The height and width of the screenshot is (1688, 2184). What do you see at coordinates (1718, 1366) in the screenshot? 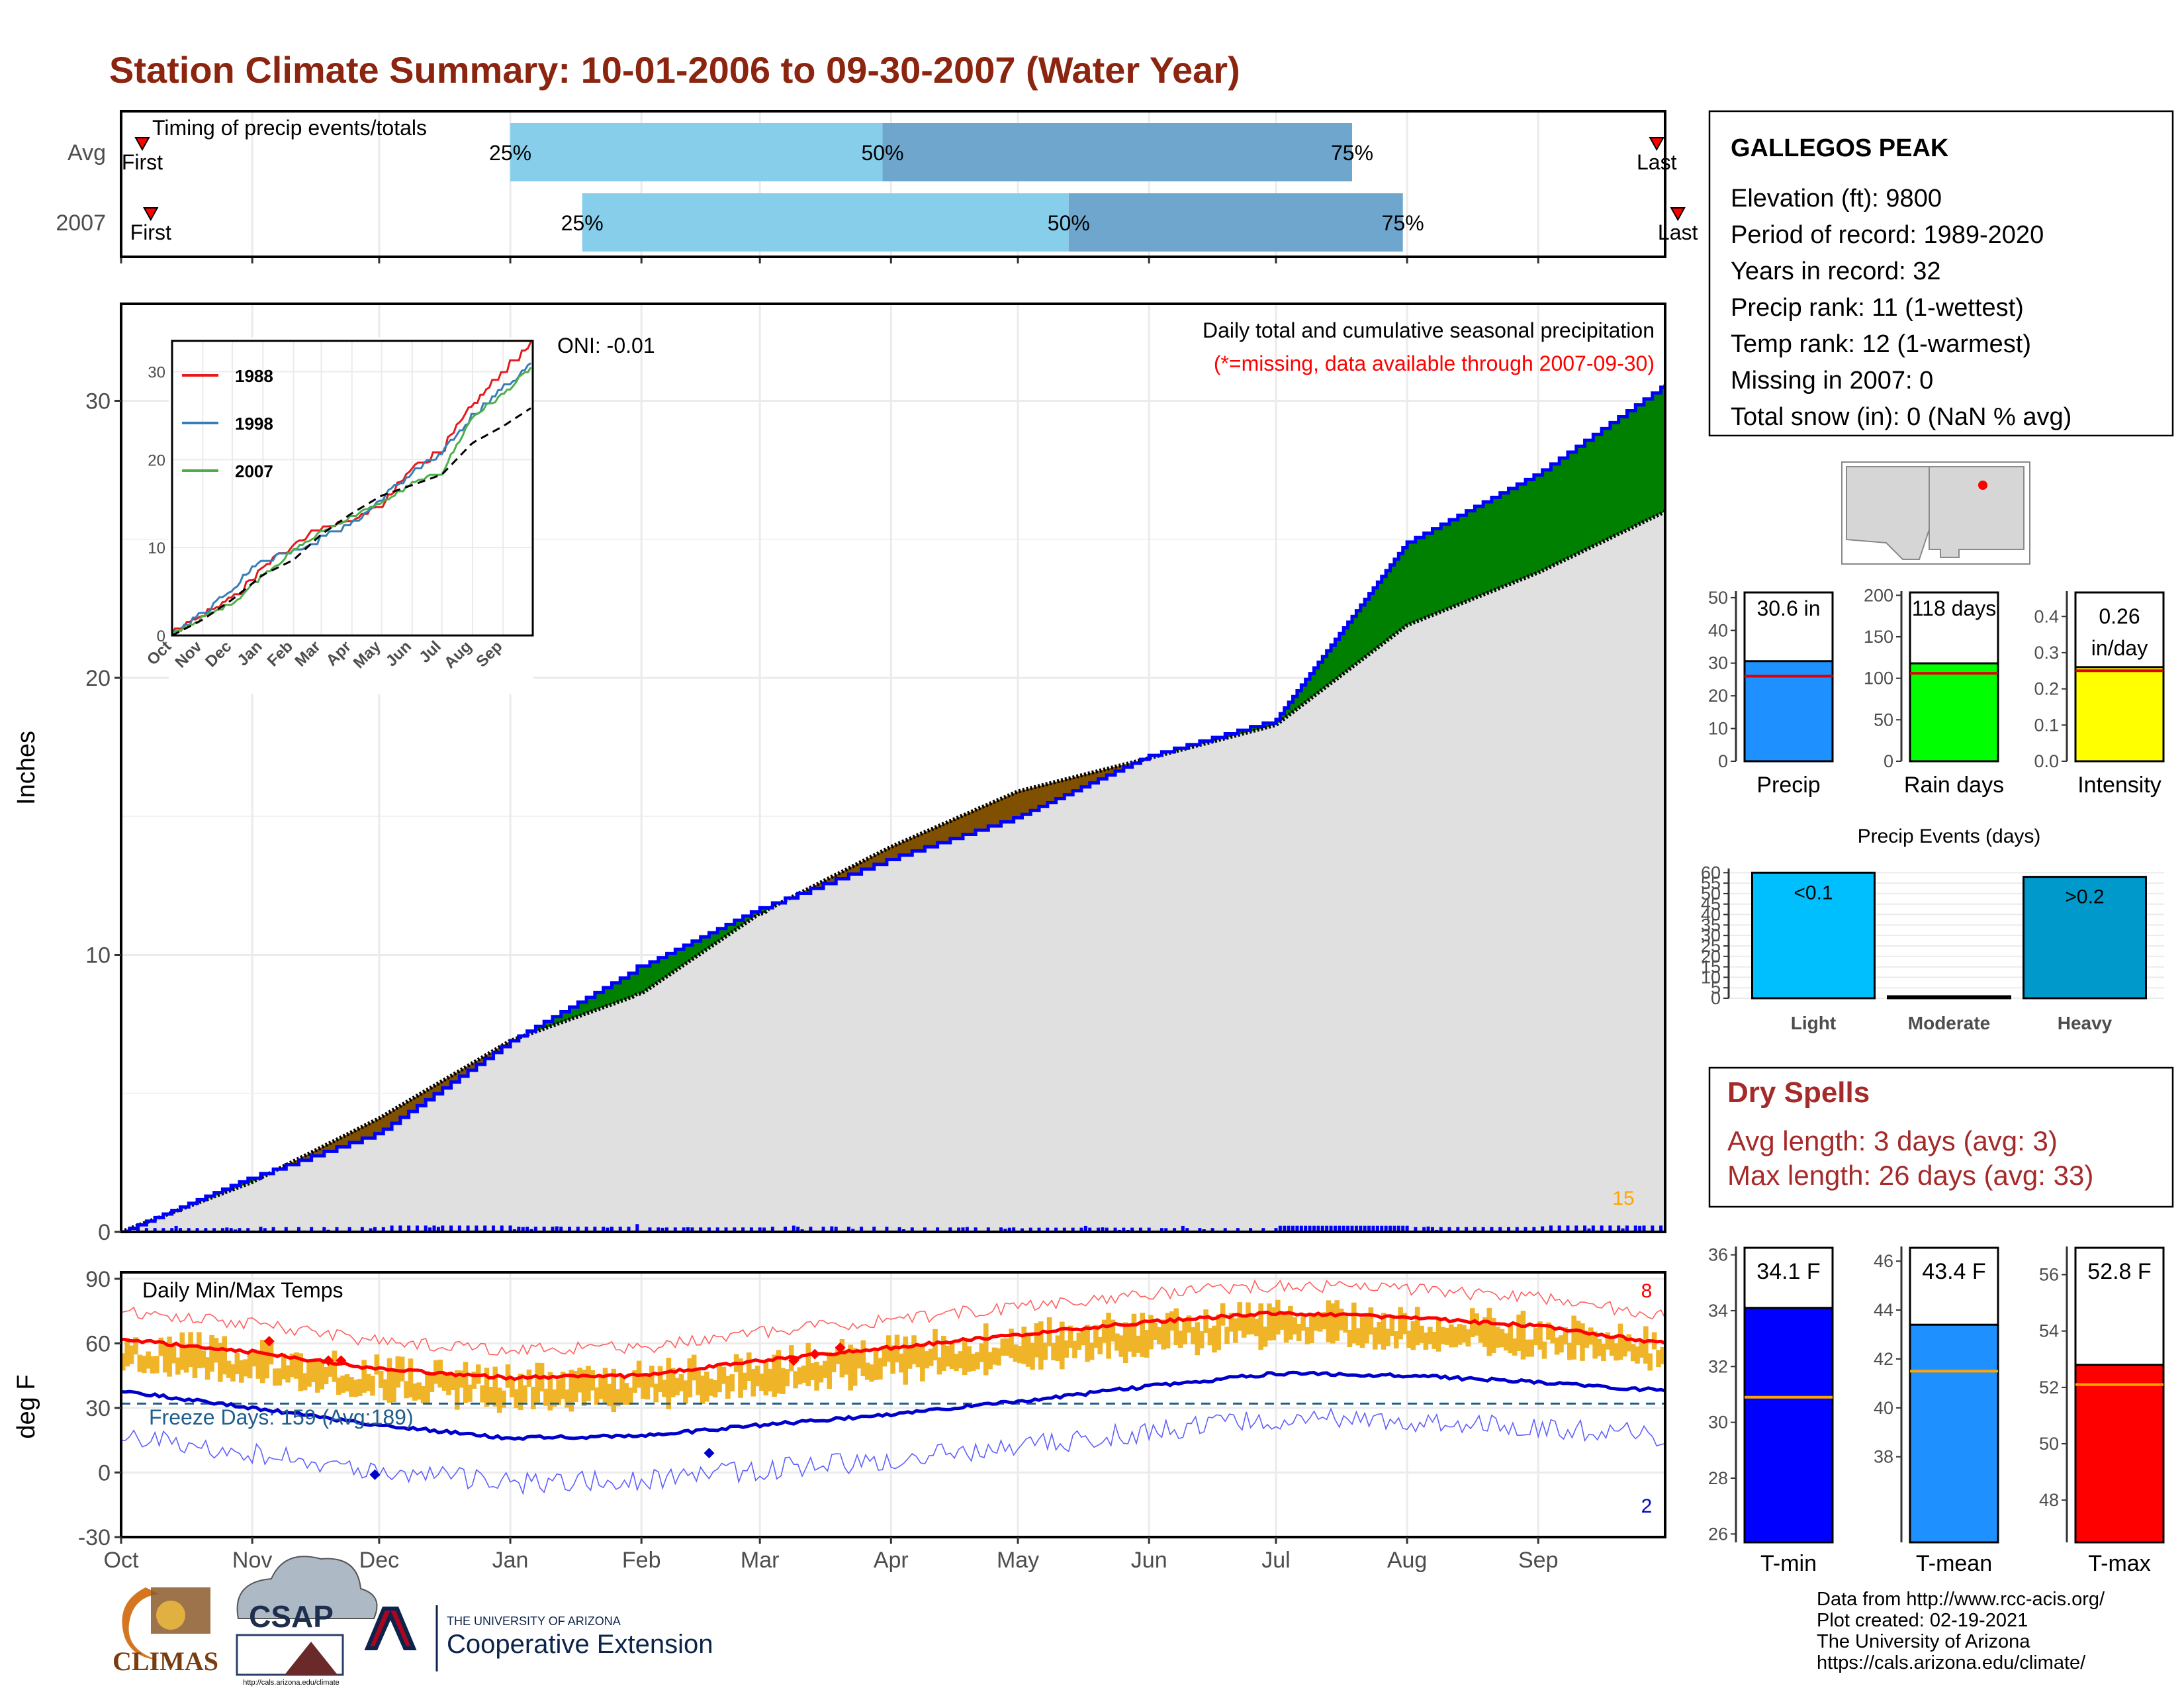
I see `temp-summary-y-tick-label: 32` at bounding box center [1718, 1366].